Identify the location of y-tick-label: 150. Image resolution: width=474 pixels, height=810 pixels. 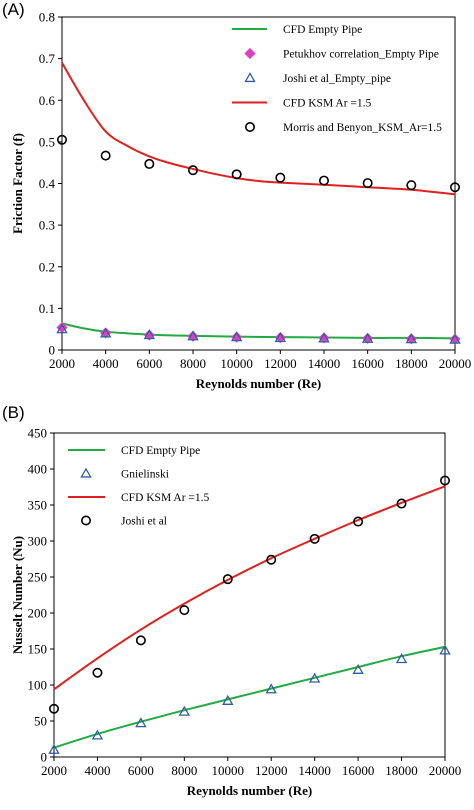
(38, 649).